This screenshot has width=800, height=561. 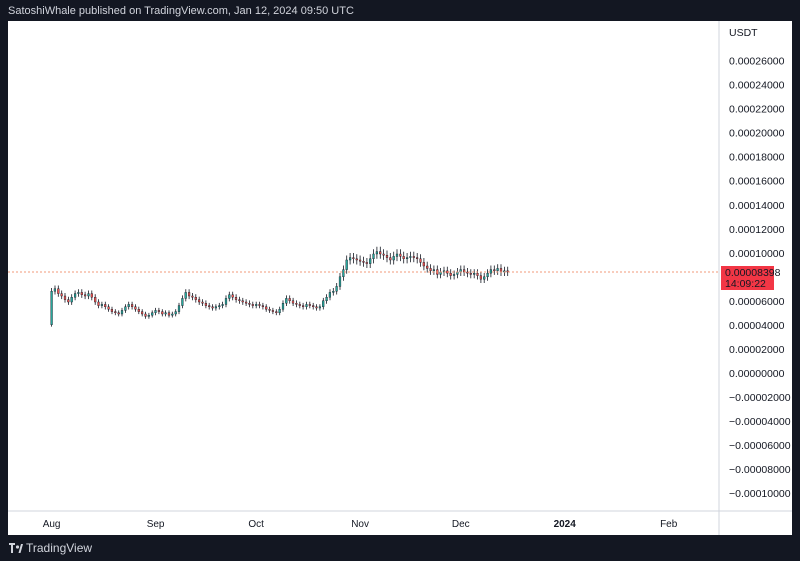 What do you see at coordinates (360, 524) in the screenshot?
I see `time-axis: Aug Sep Oct Nov Dec 2024 Feb` at bounding box center [360, 524].